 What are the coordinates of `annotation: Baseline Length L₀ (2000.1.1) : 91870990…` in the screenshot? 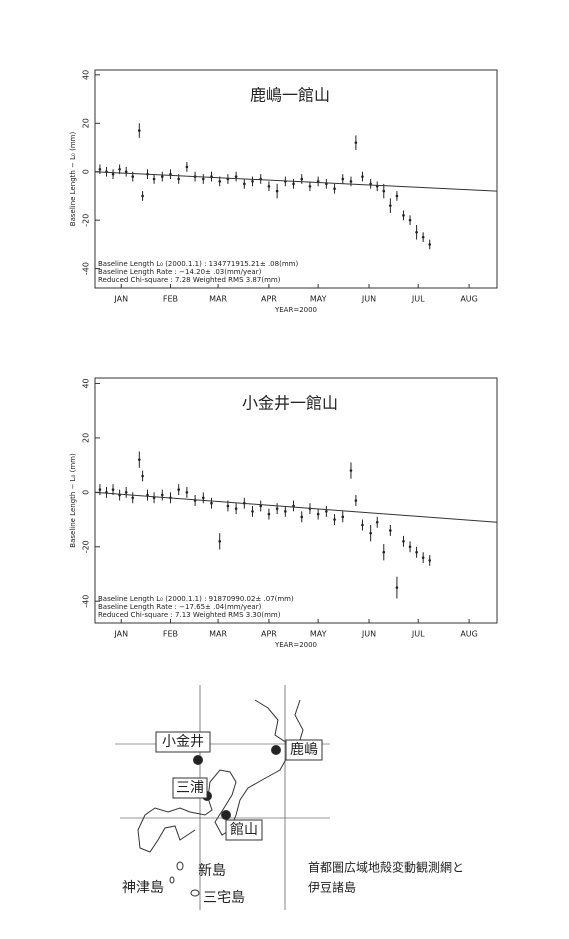 It's located at (196, 599).